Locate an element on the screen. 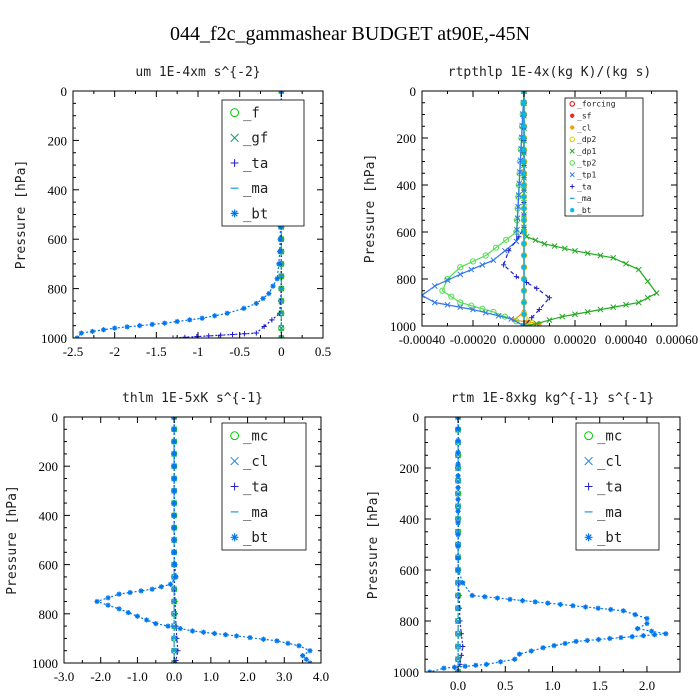 This screenshot has height=700, width=700. y-tick-label: 200 is located at coordinates (410, 468).